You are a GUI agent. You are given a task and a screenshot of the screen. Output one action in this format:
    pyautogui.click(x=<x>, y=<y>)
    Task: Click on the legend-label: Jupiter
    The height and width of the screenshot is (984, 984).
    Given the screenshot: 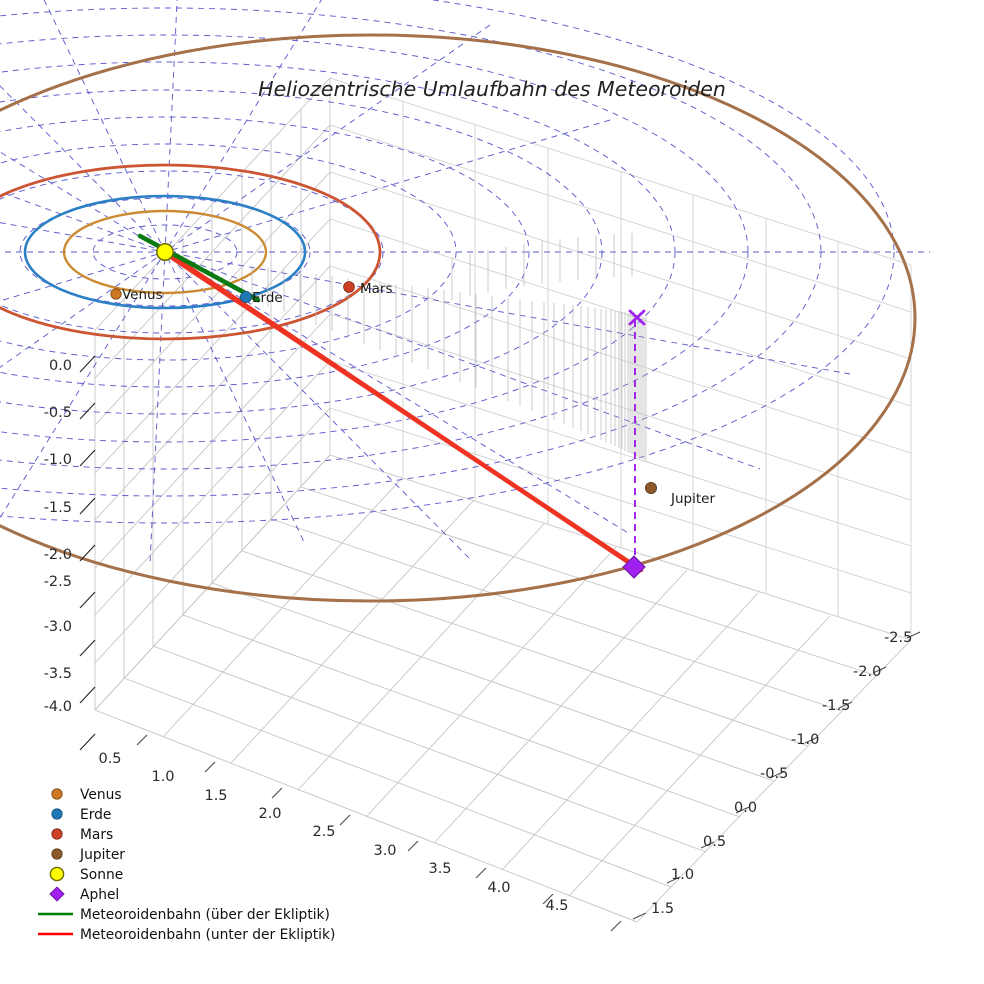 What is the action you would take?
    pyautogui.click(x=102, y=855)
    